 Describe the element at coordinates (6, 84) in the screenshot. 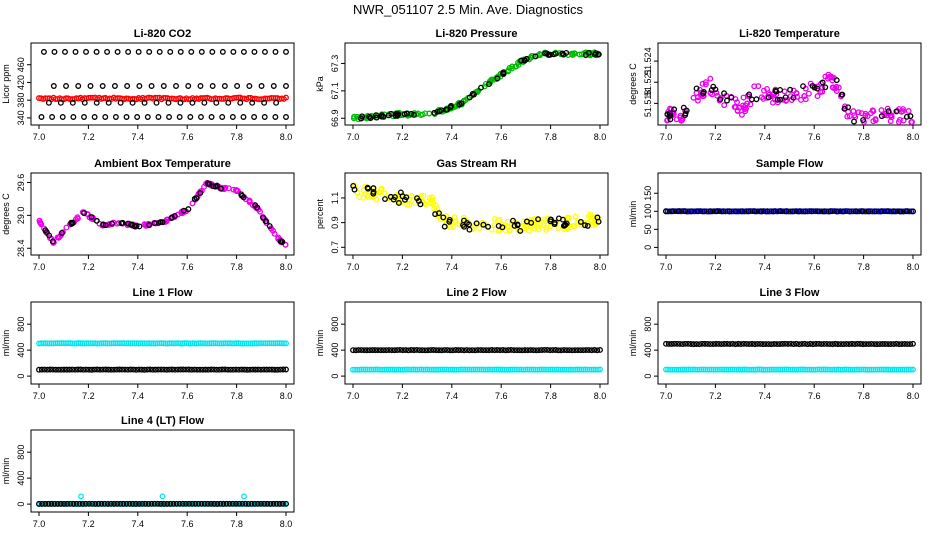

I see `y-axis-label: Licor ppm` at that location.